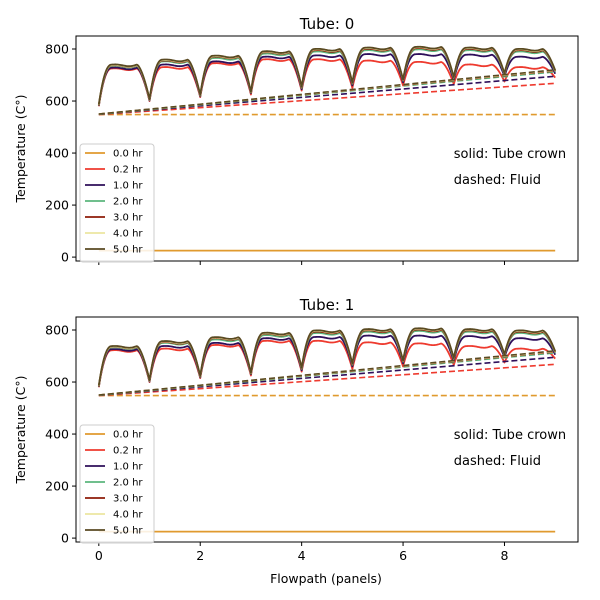  Describe the element at coordinates (403, 555) in the screenshot. I see `x-tick-label: 6` at that location.